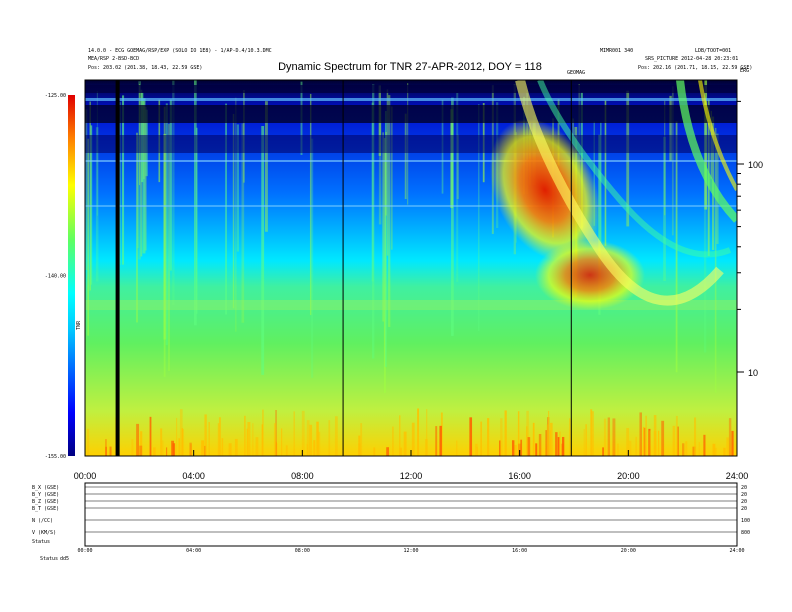 The width and height of the screenshot is (792, 612). I want to click on bottom-row-label: V (KM/S), so click(44, 533).